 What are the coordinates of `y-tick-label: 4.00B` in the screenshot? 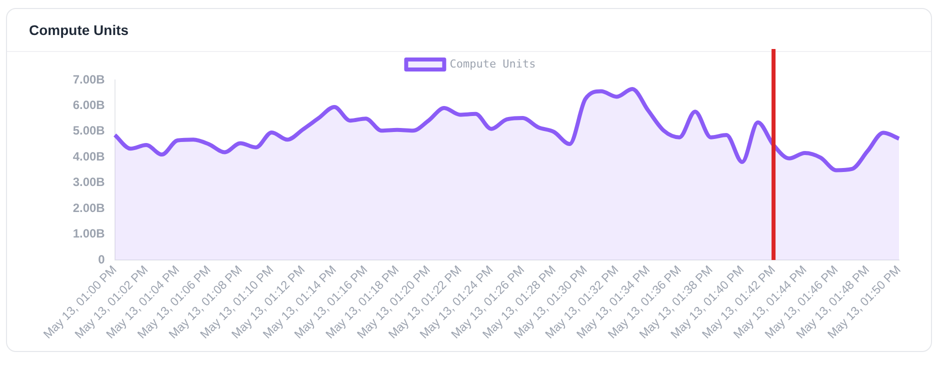 It's located at (89, 156).